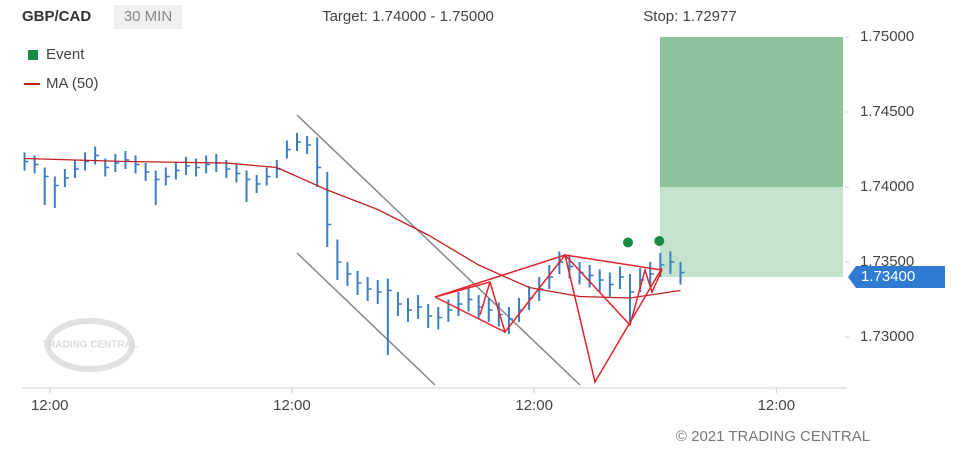 The image size is (958, 463). Describe the element at coordinates (887, 336) in the screenshot. I see `y-tick-label: 1.73000` at that location.